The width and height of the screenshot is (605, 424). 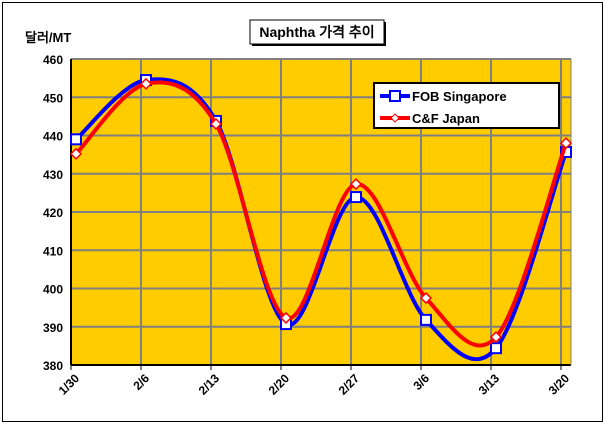 What do you see at coordinates (395, 118) in the screenshot?
I see `legend-marker-diamond` at bounding box center [395, 118].